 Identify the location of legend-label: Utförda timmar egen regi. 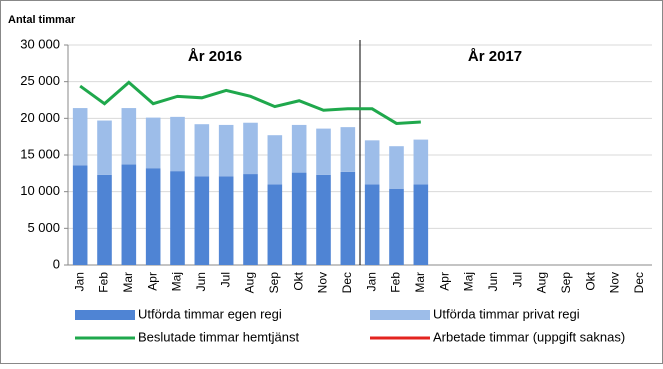
(210, 313).